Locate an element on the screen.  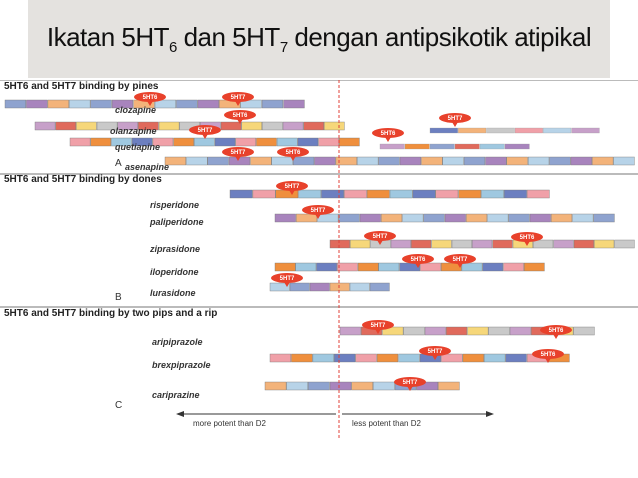
drug-label: olanzapine is located at coordinates (133, 131).